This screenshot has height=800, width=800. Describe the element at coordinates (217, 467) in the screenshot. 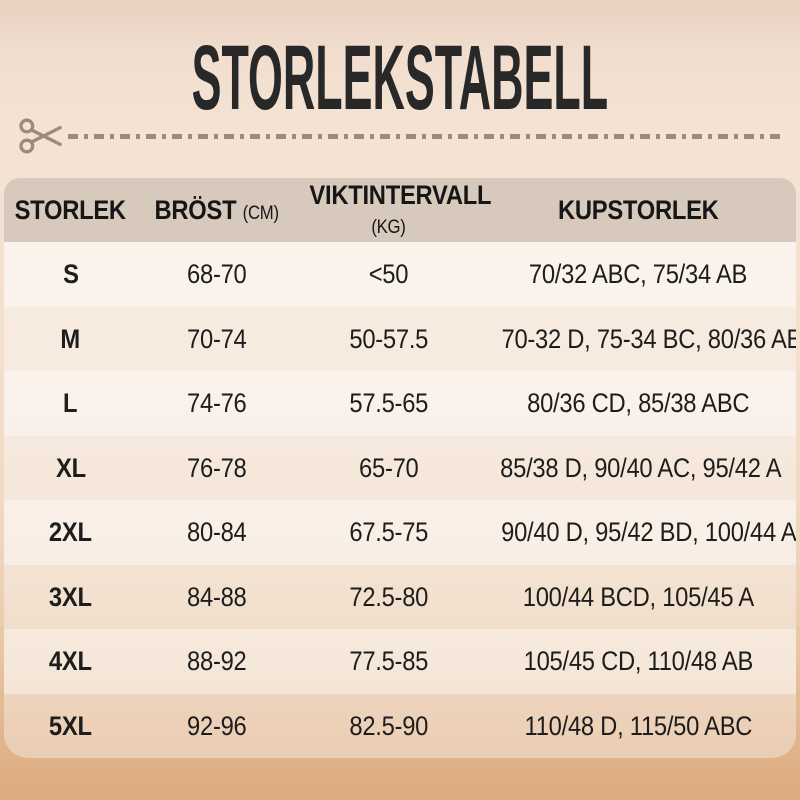

I see `brost-cell: 76-78` at that location.